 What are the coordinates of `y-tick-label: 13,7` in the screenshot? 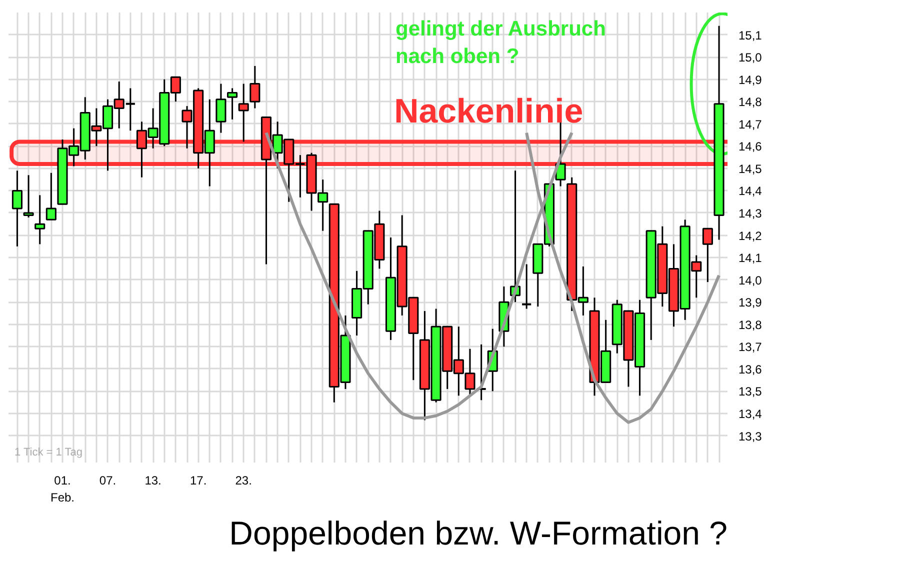 It's located at (750, 347).